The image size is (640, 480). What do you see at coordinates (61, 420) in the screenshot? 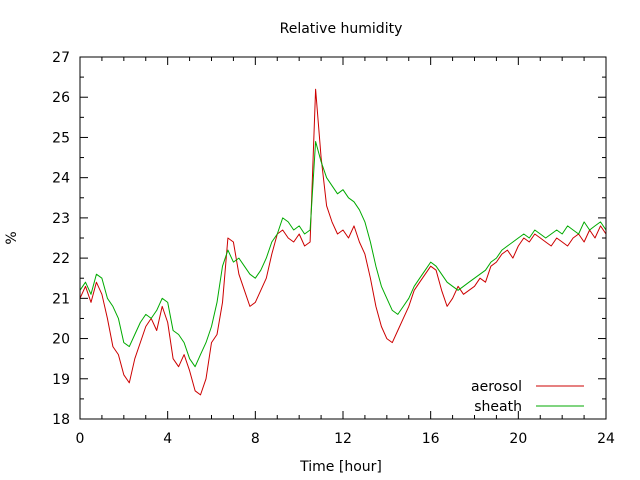
I see `y-tick-label: 18` at bounding box center [61, 420].